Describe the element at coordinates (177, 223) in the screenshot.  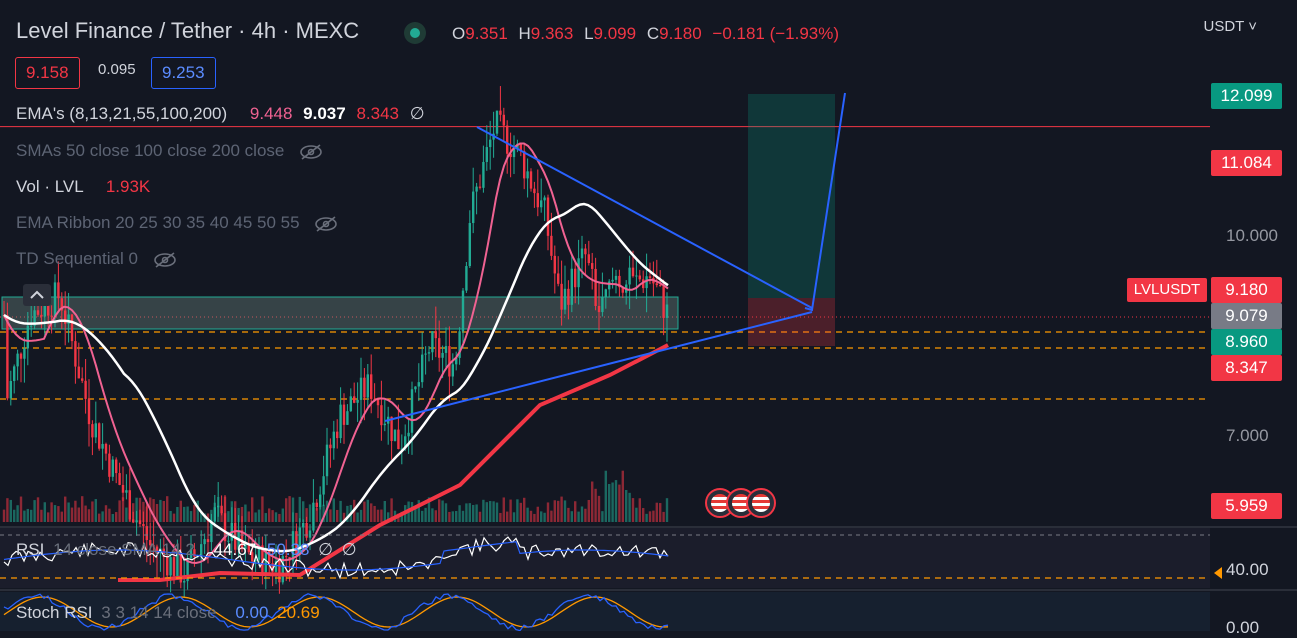
I see `ema-ribbon-legend: EMA Ribbon 20 25 30 35 40 45 50 55` at that location.